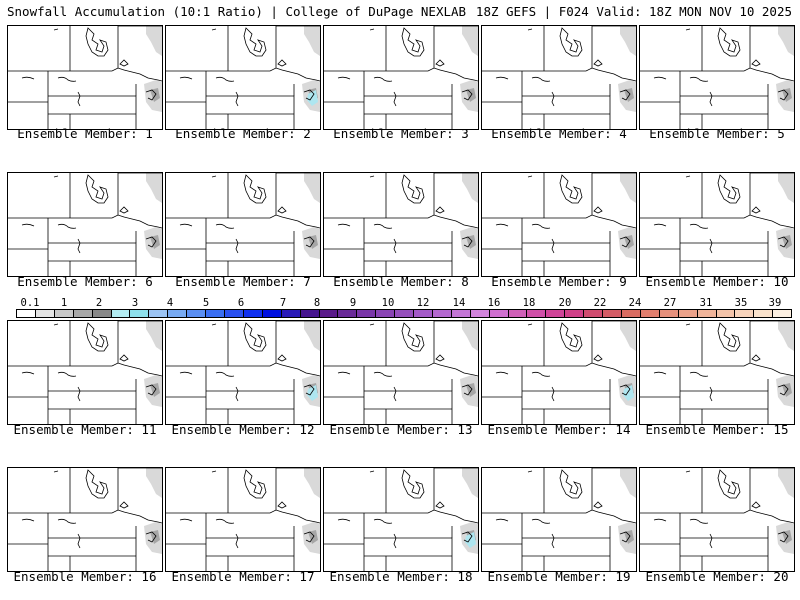 The width and height of the screenshot is (800, 600). Describe the element at coordinates (401, 576) in the screenshot. I see `ensemble-member-caption: Ensemble Member: 18` at that location.